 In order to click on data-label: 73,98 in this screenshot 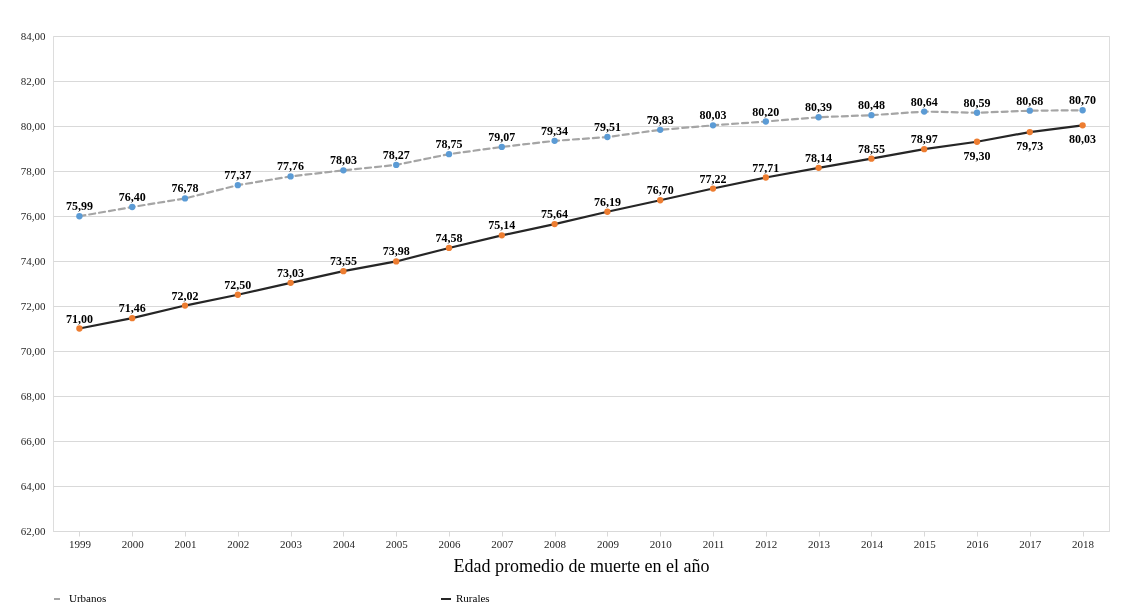, I will do `click(396, 251)`.